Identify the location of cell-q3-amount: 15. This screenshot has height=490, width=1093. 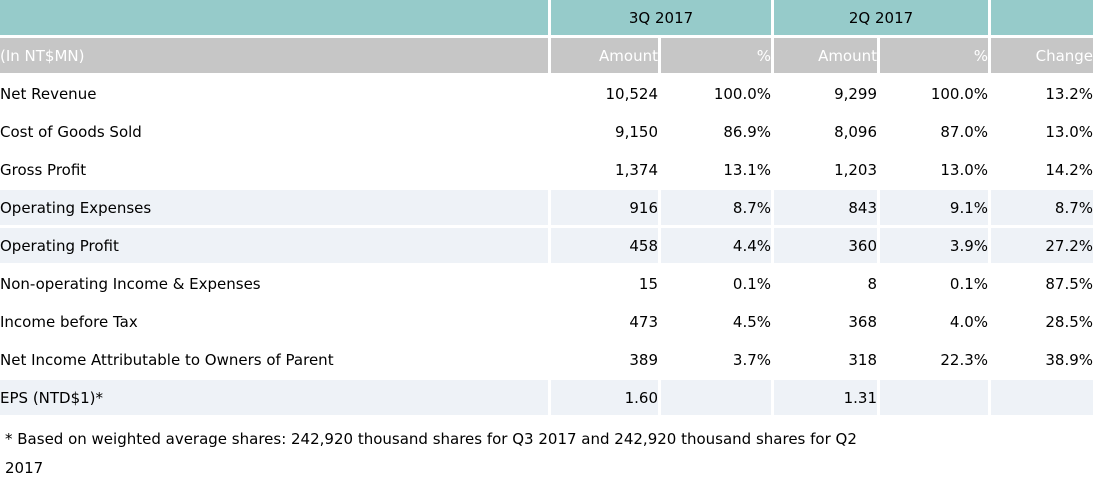
(606, 285).